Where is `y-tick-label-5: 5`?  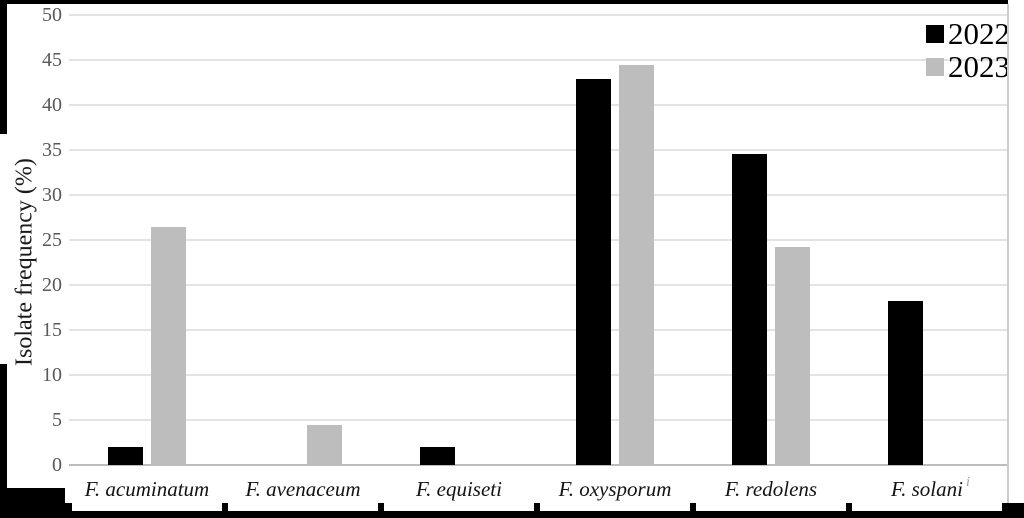 y-tick-label-5: 5 is located at coordinates (57, 420).